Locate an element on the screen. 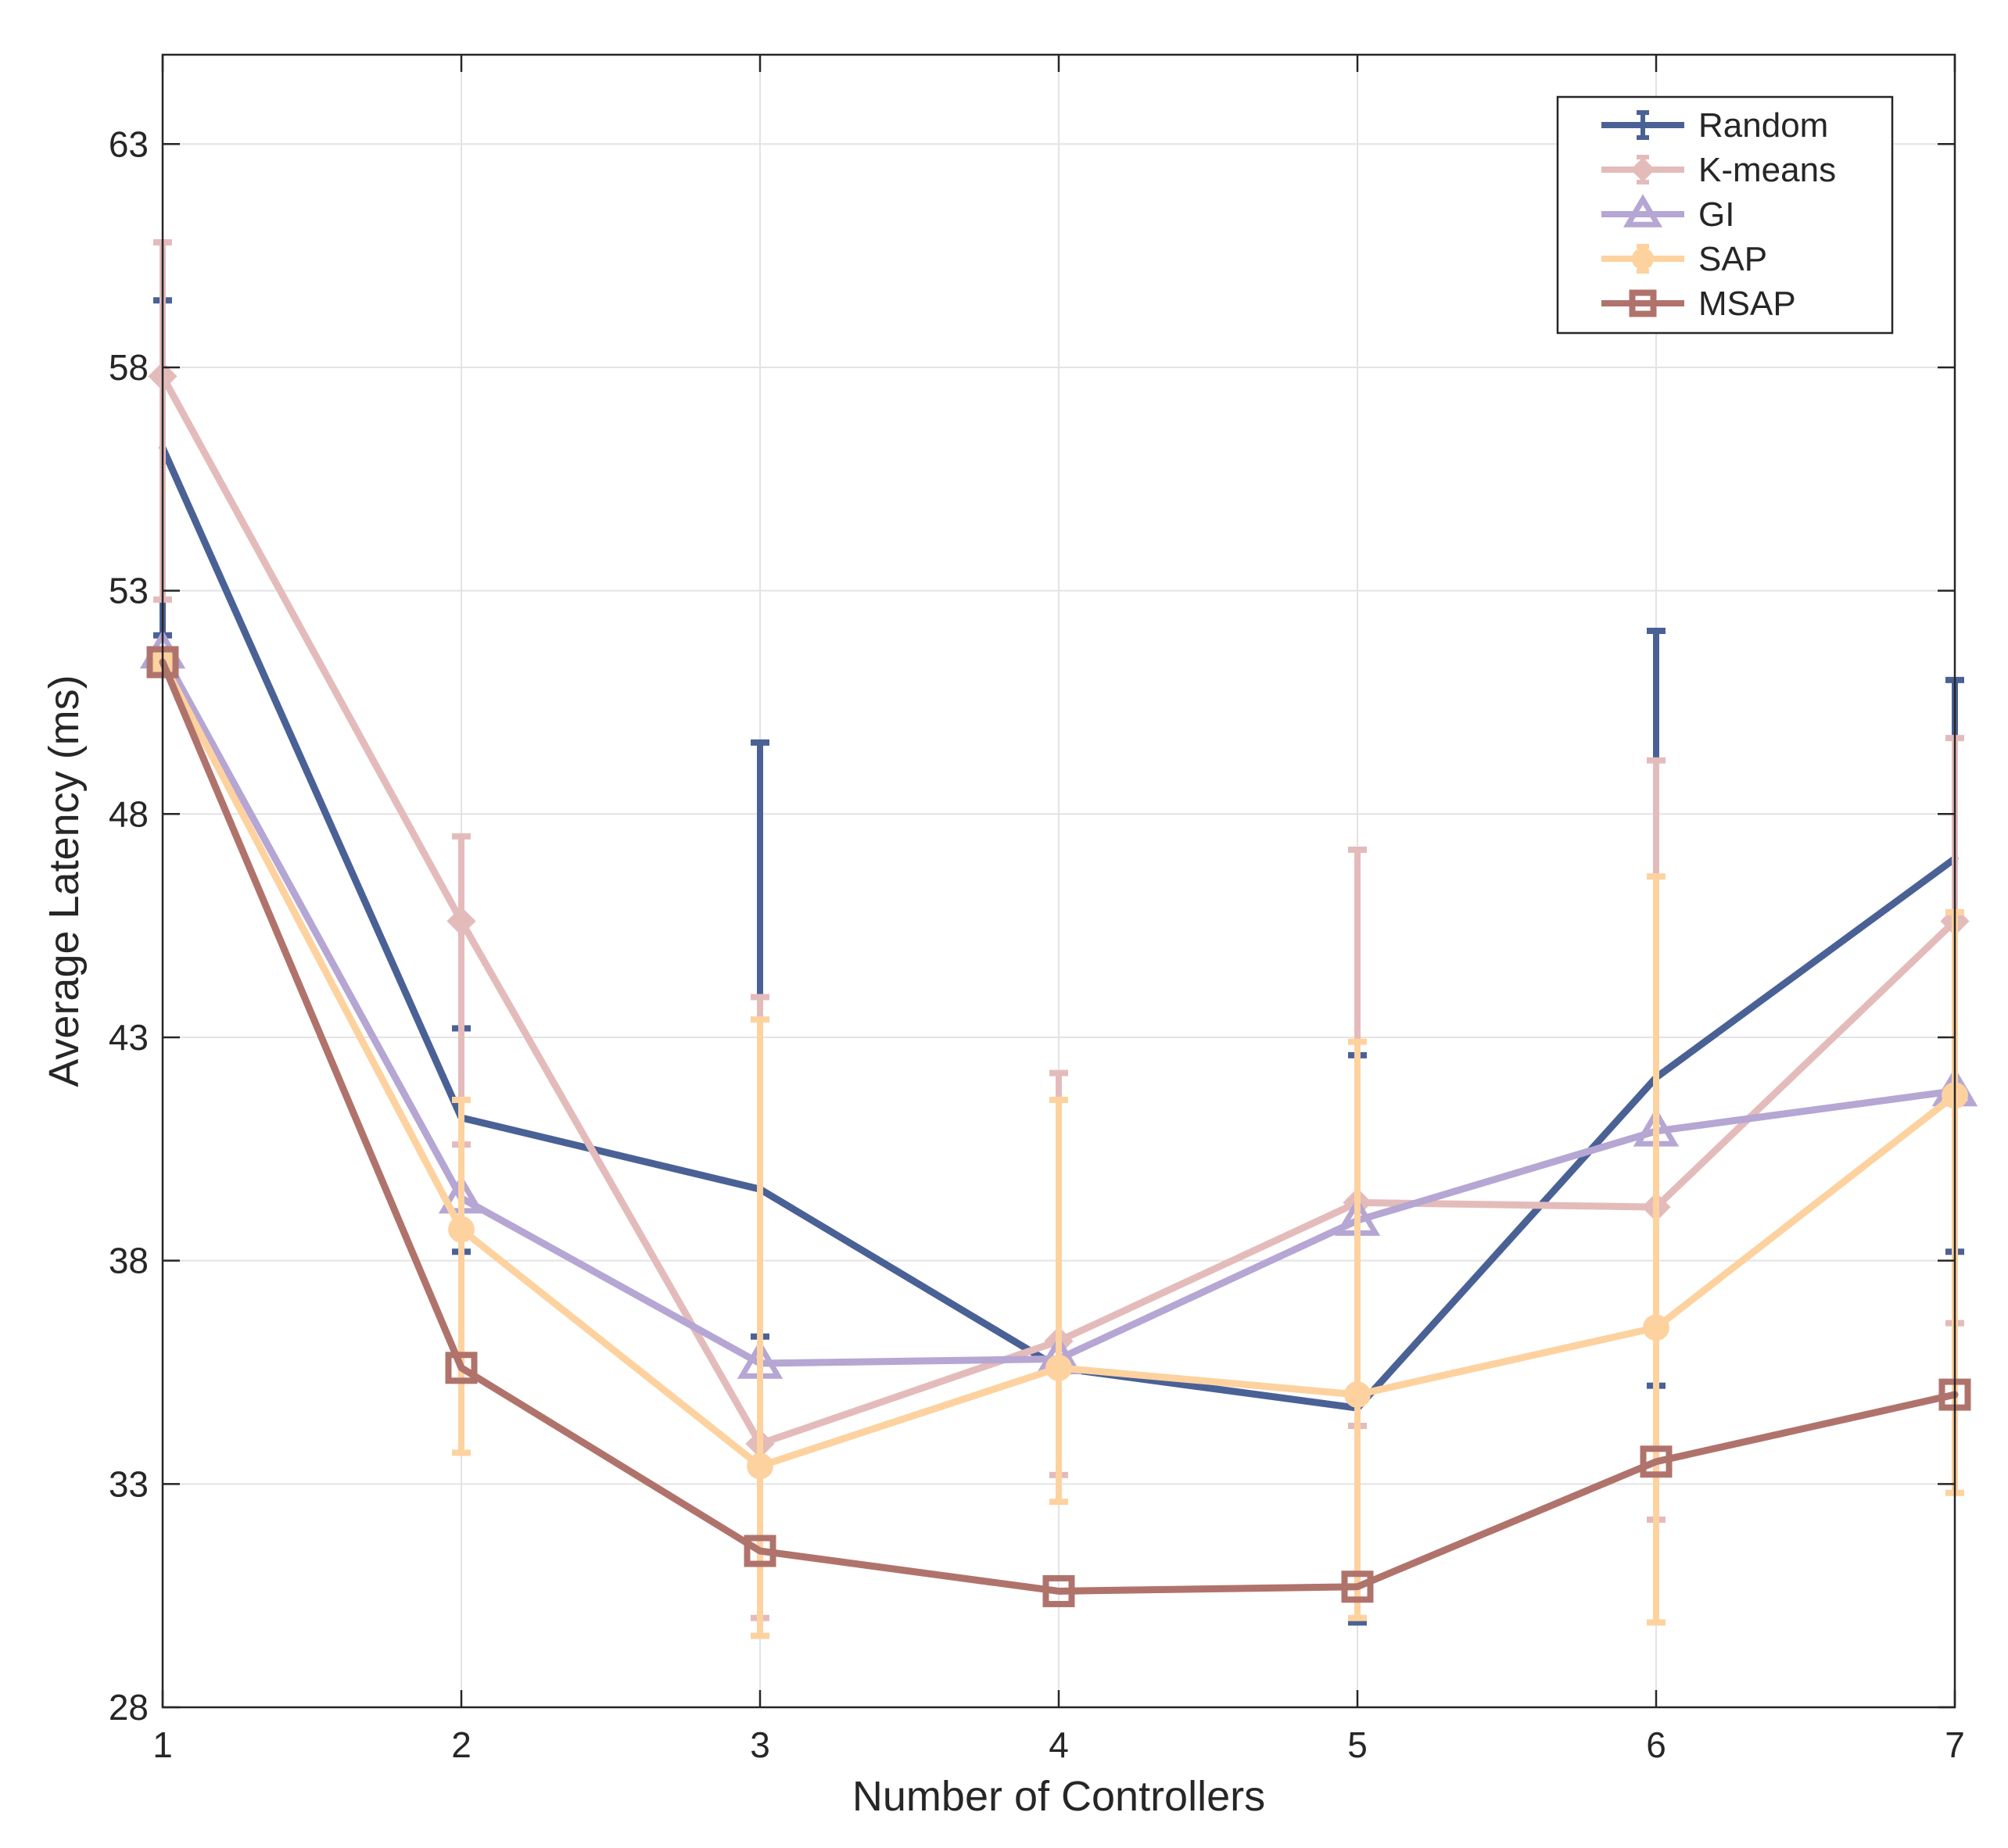 Image resolution: width=2008 pixels, height=1848 pixels. y-tick-label: 63 is located at coordinates (129, 144).